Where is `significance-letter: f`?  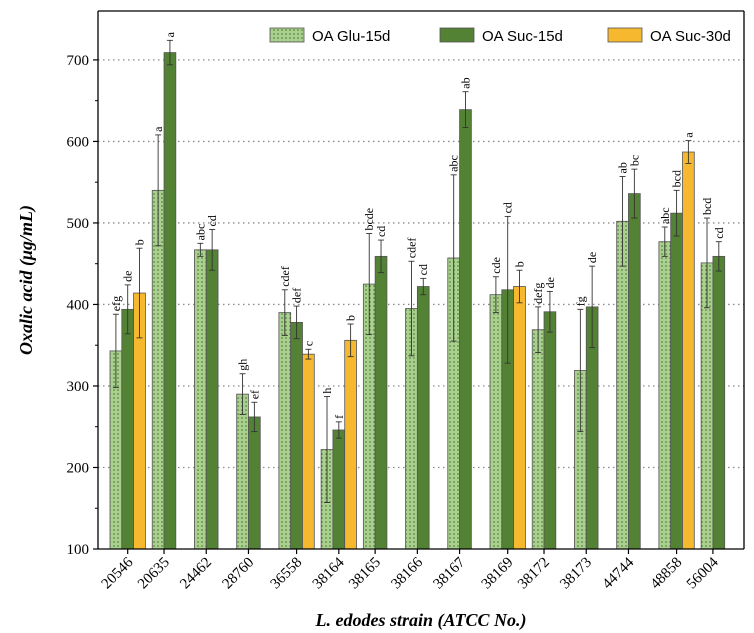 significance-letter: f is located at coordinates (339, 417).